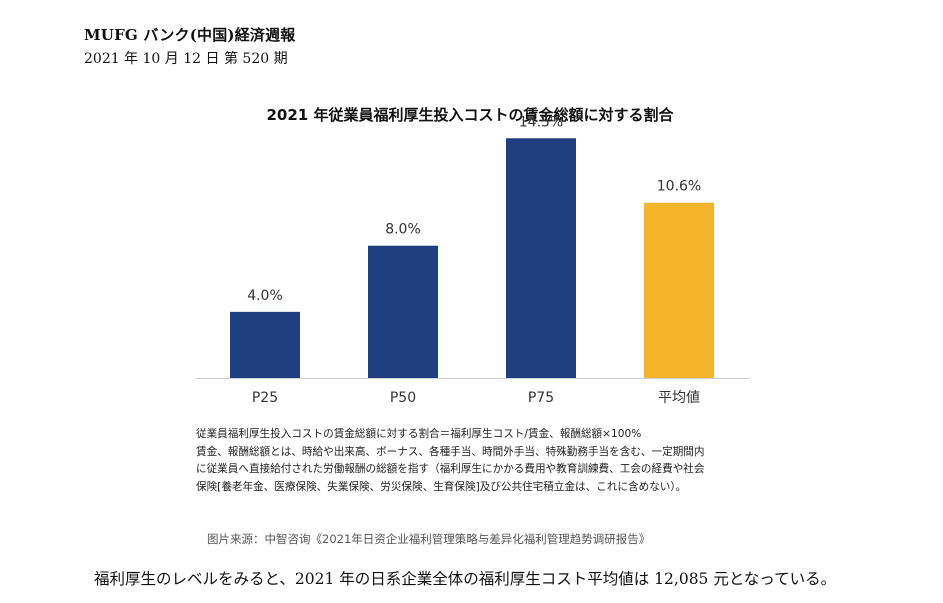 Image resolution: width=943 pixels, height=603 pixels. Describe the element at coordinates (265, 296) in the screenshot. I see `data-label: 4.0%` at that location.